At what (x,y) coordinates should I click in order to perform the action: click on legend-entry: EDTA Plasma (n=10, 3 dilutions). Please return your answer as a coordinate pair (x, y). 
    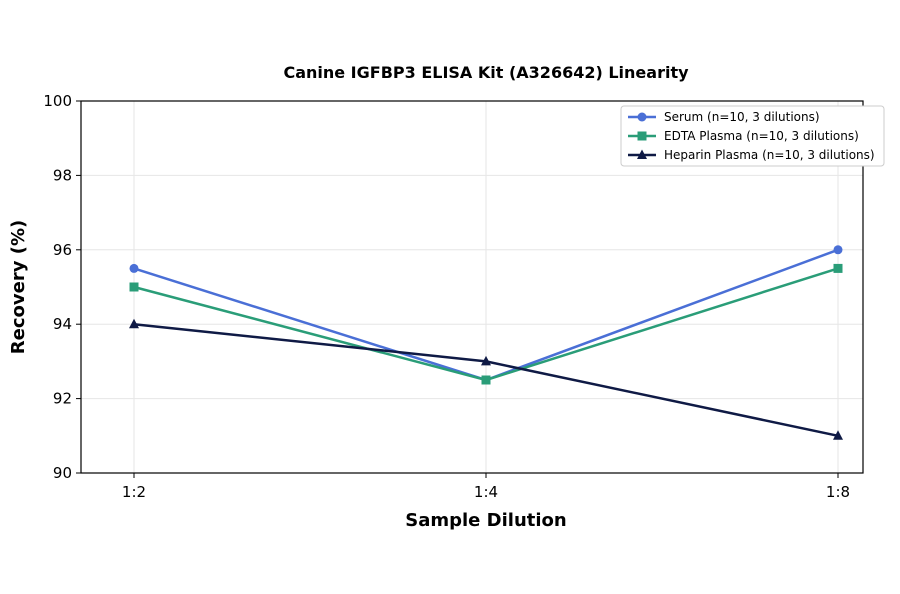
    Looking at the image, I should click on (743, 136).